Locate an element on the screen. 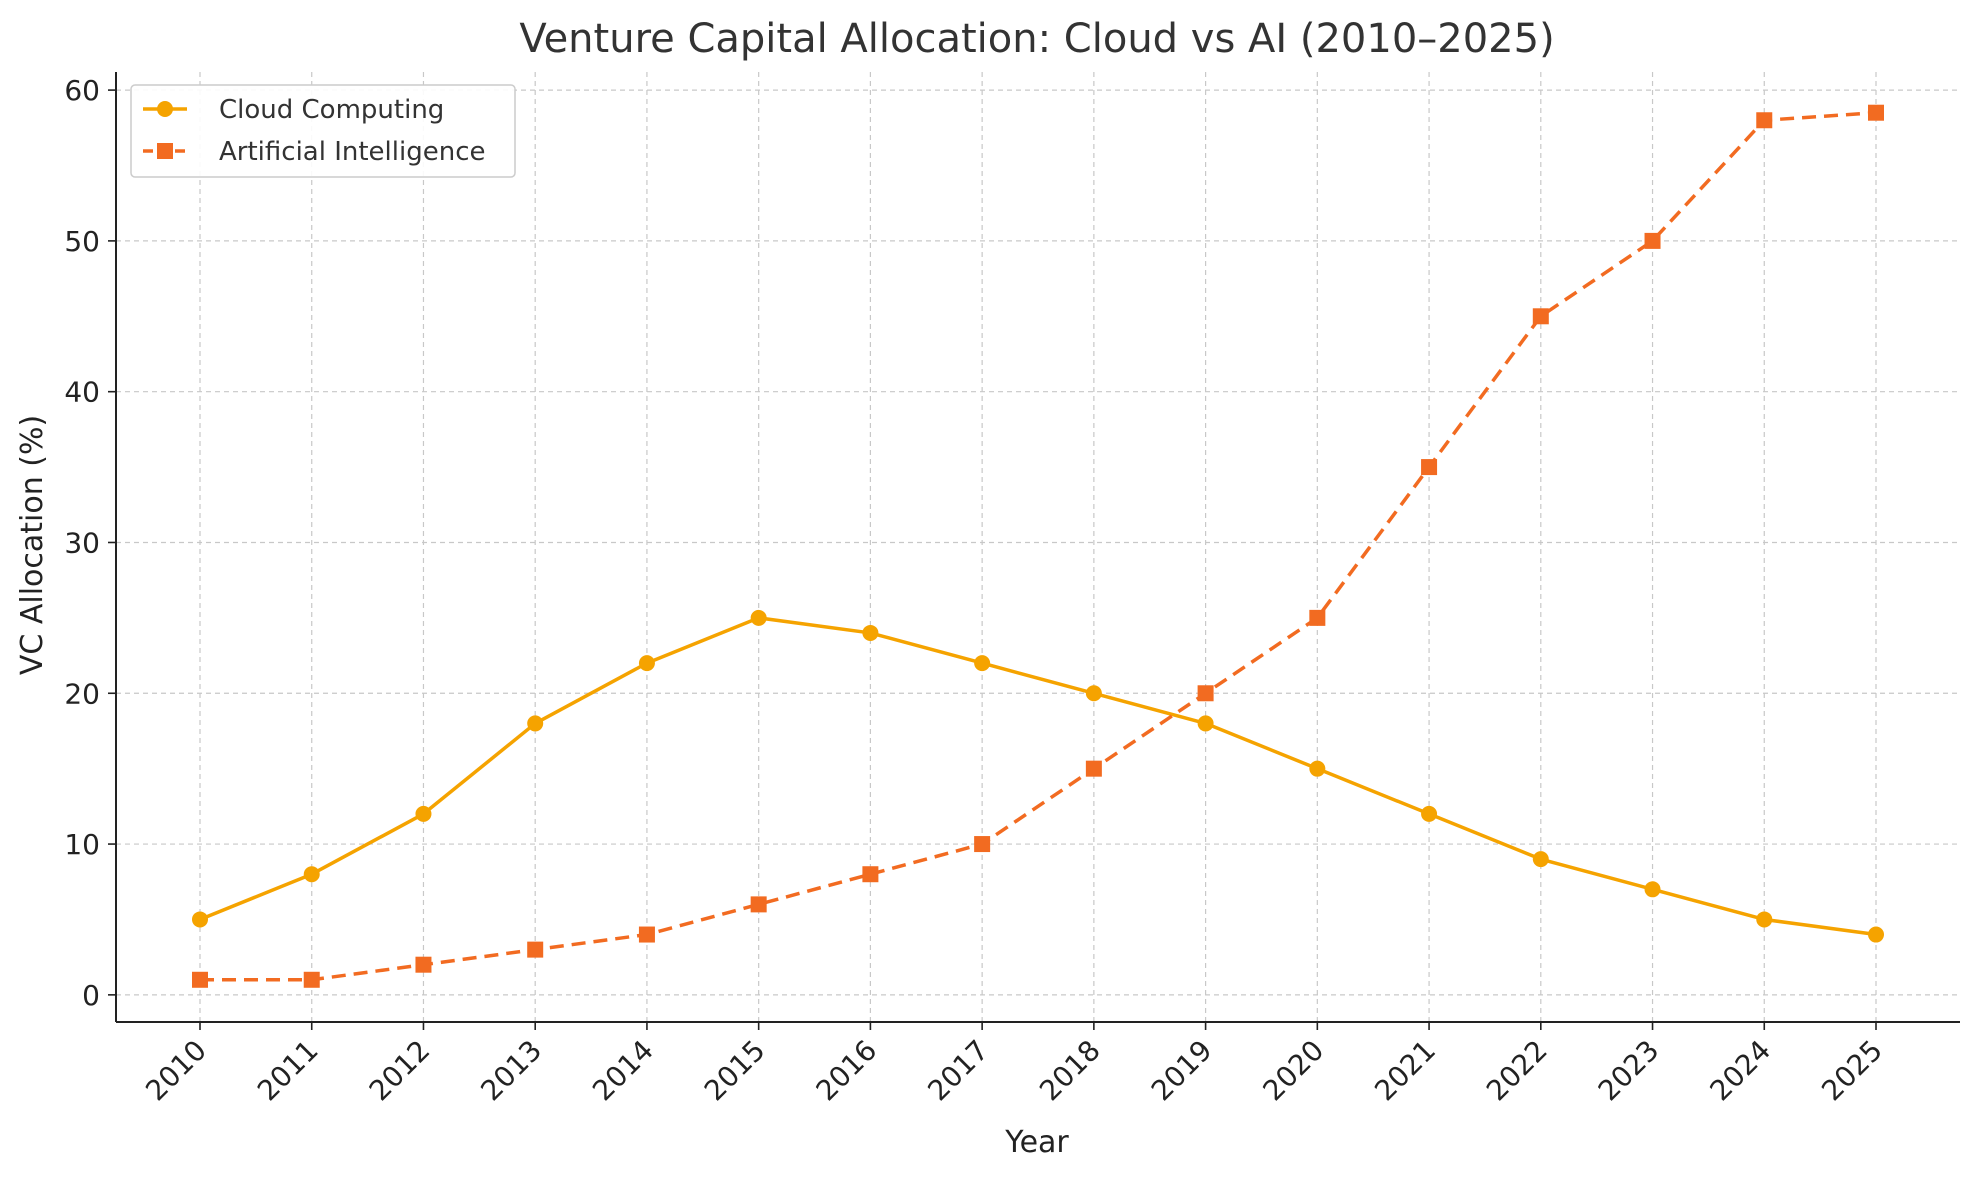 The height and width of the screenshot is (1180, 1979). data-point-0-2010 is located at coordinates (200, 919).